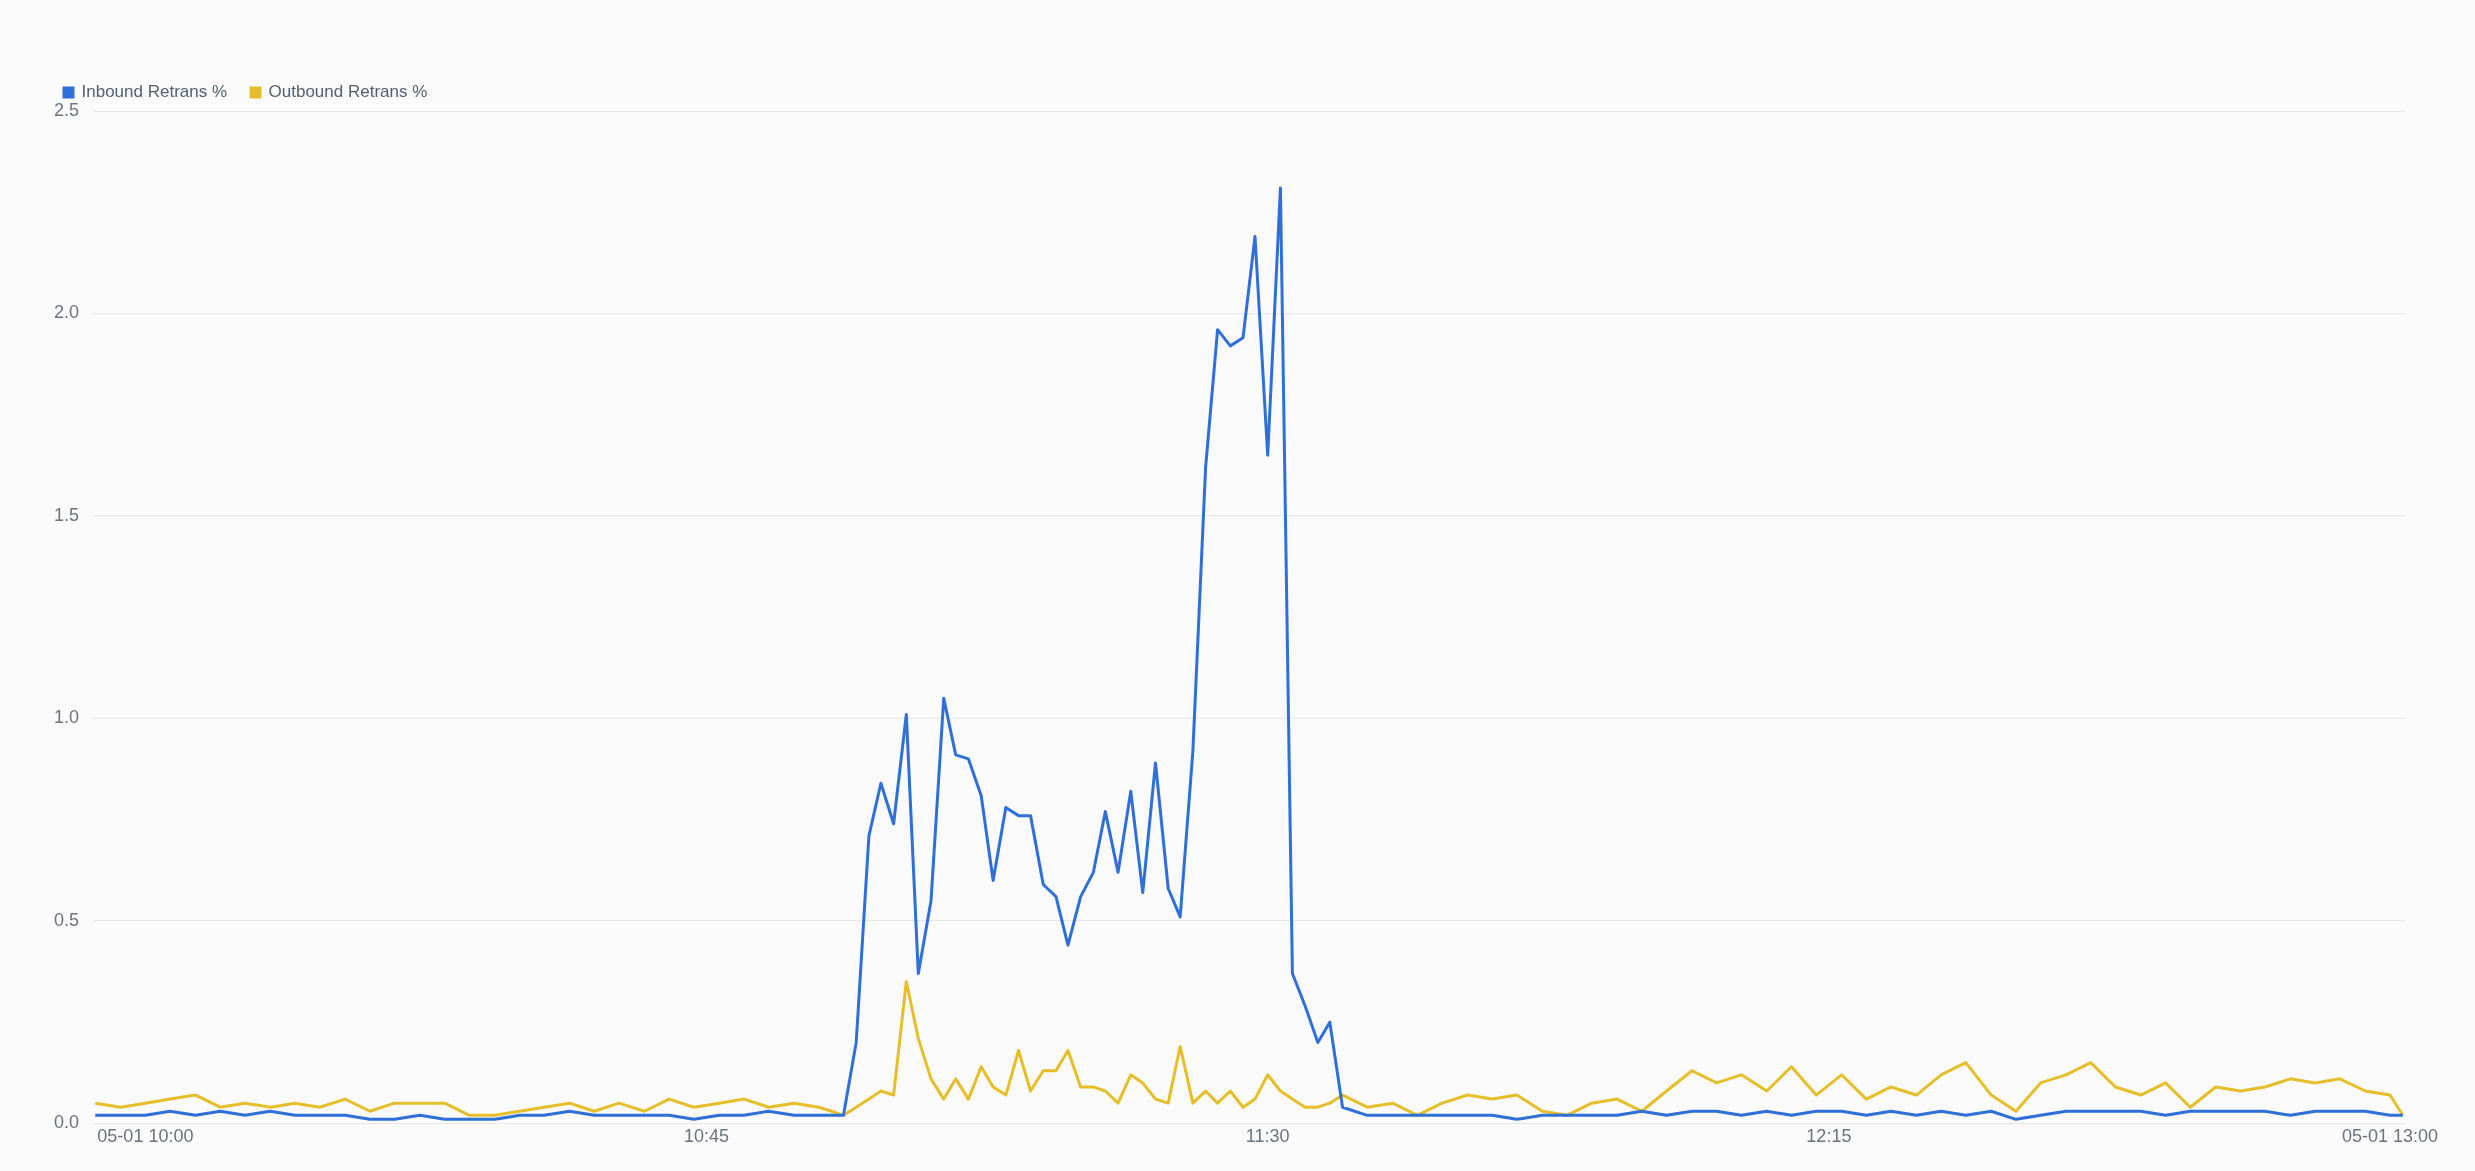 This screenshot has height=1171, width=2475. I want to click on x-tick-label: 05-01 13:00, so click(2390, 1136).